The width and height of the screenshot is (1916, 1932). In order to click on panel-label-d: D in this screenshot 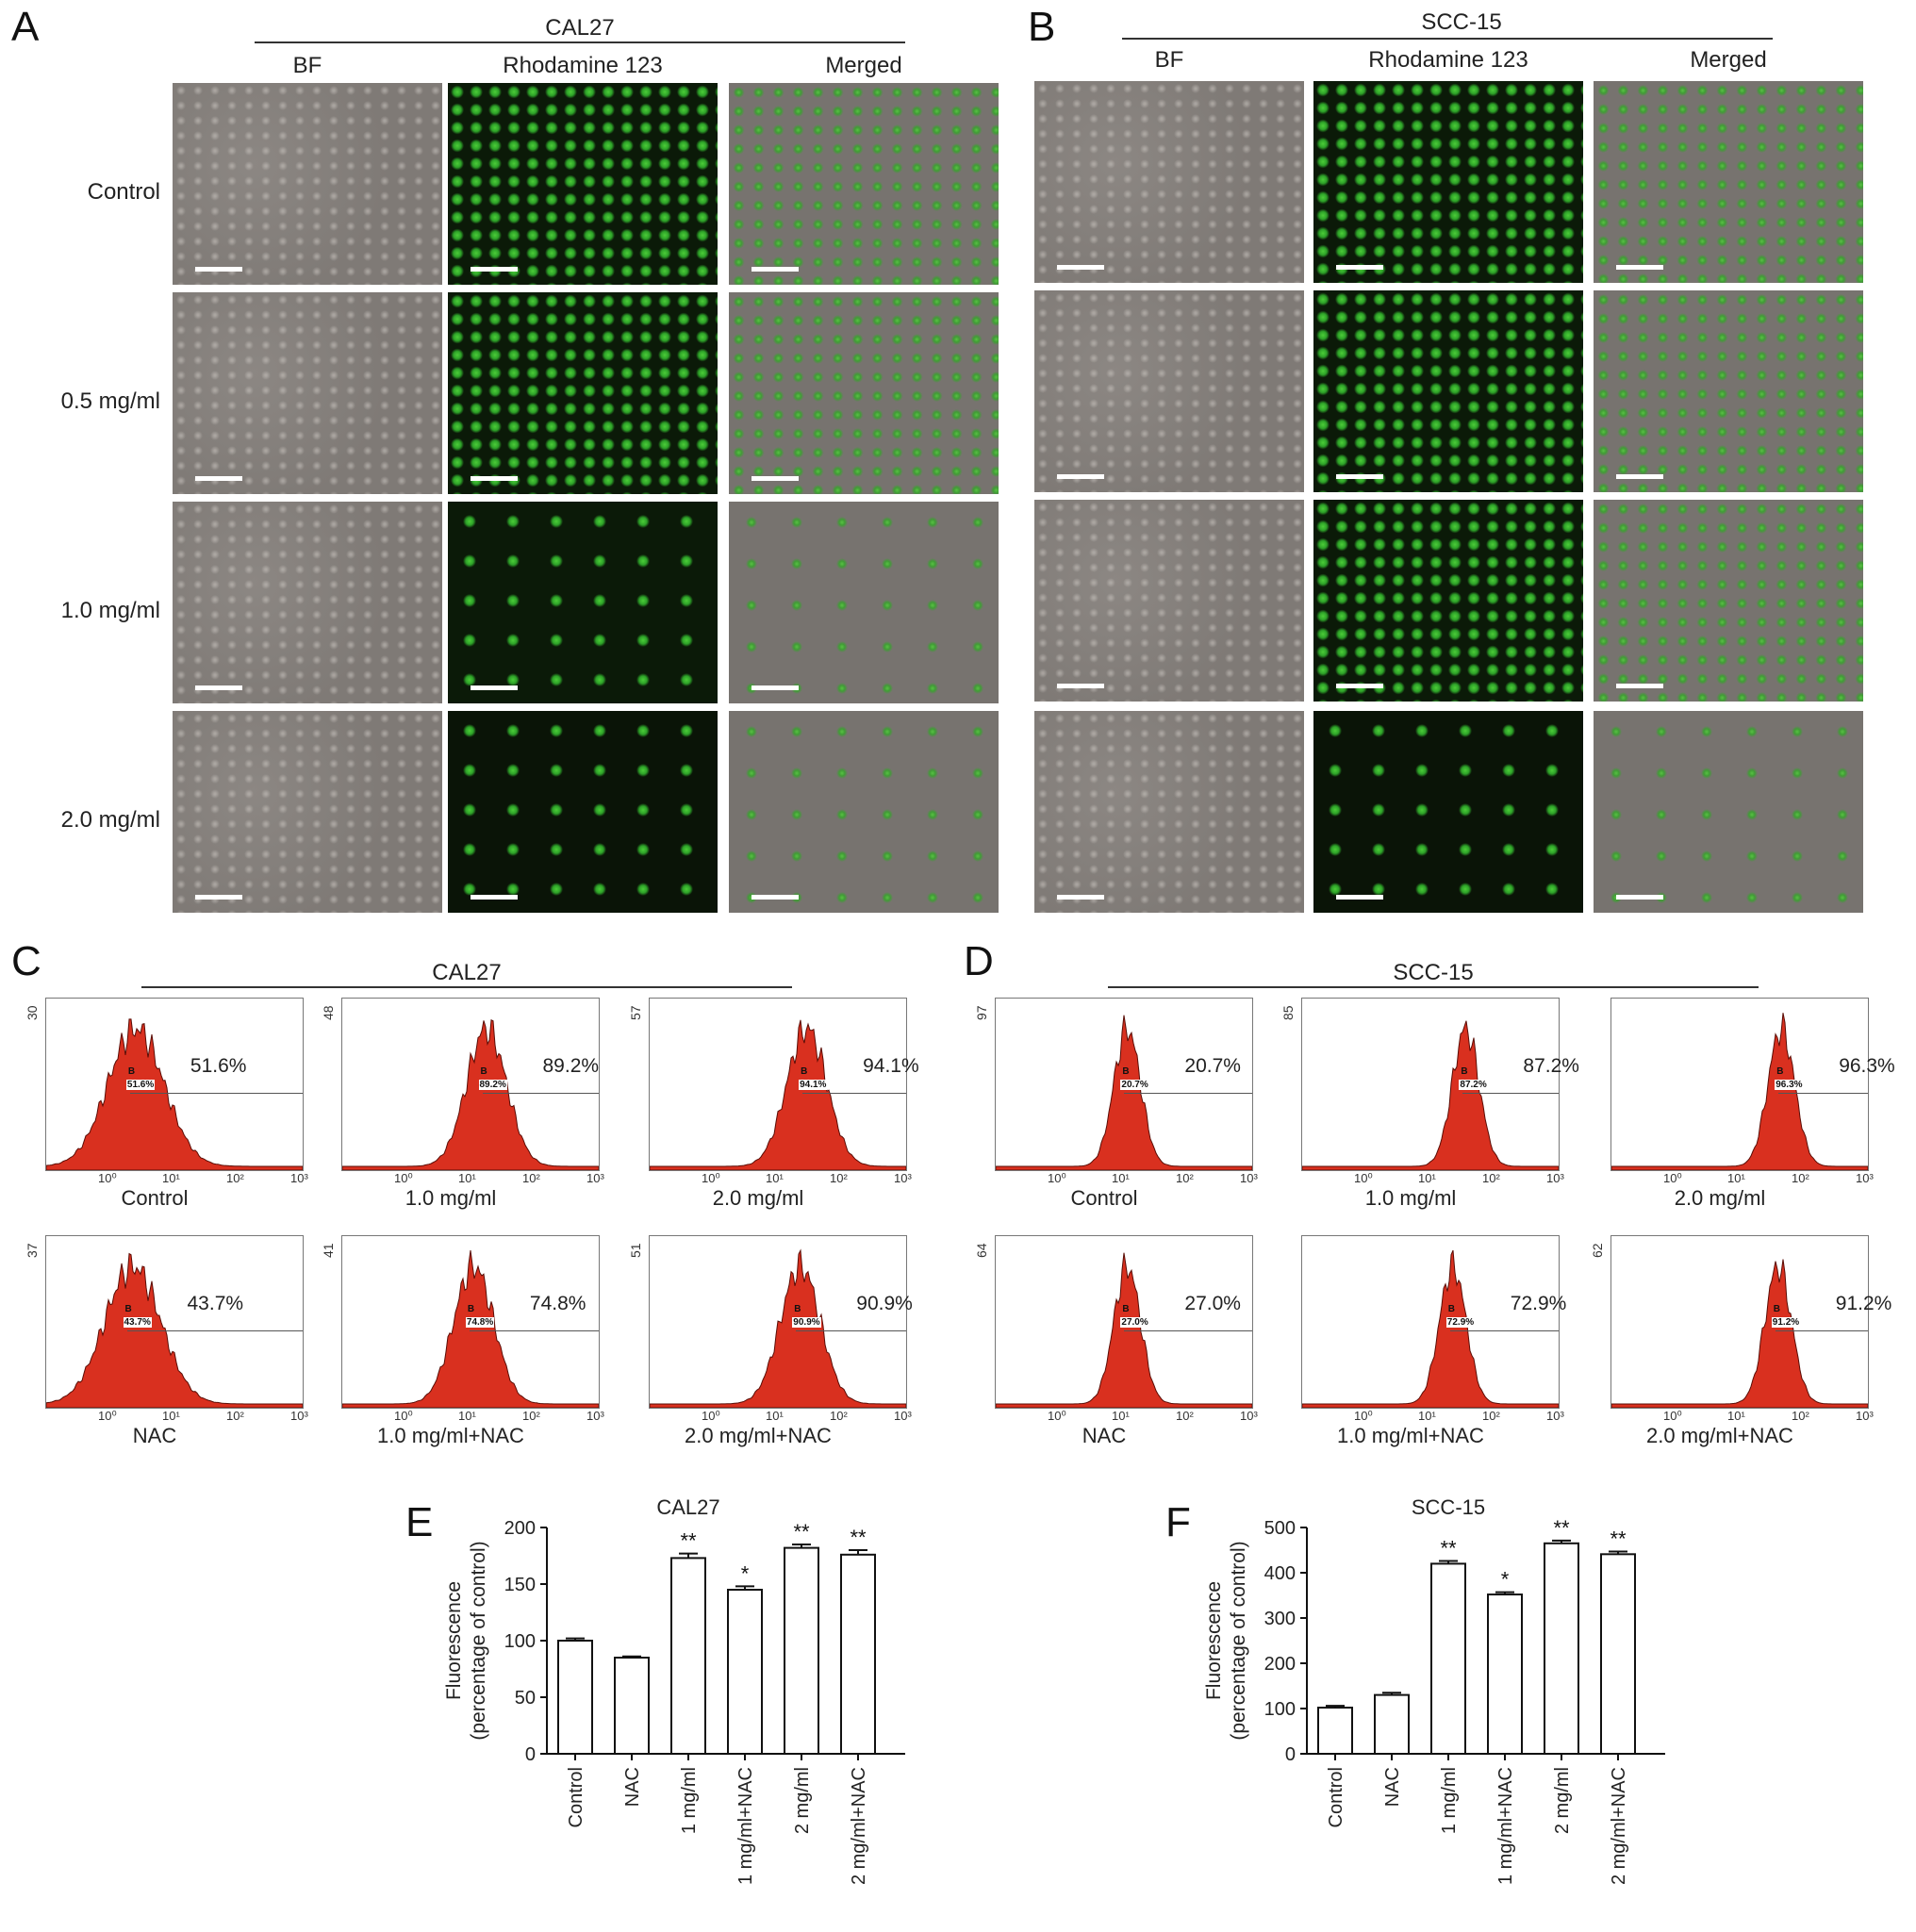, I will do `click(979, 961)`.